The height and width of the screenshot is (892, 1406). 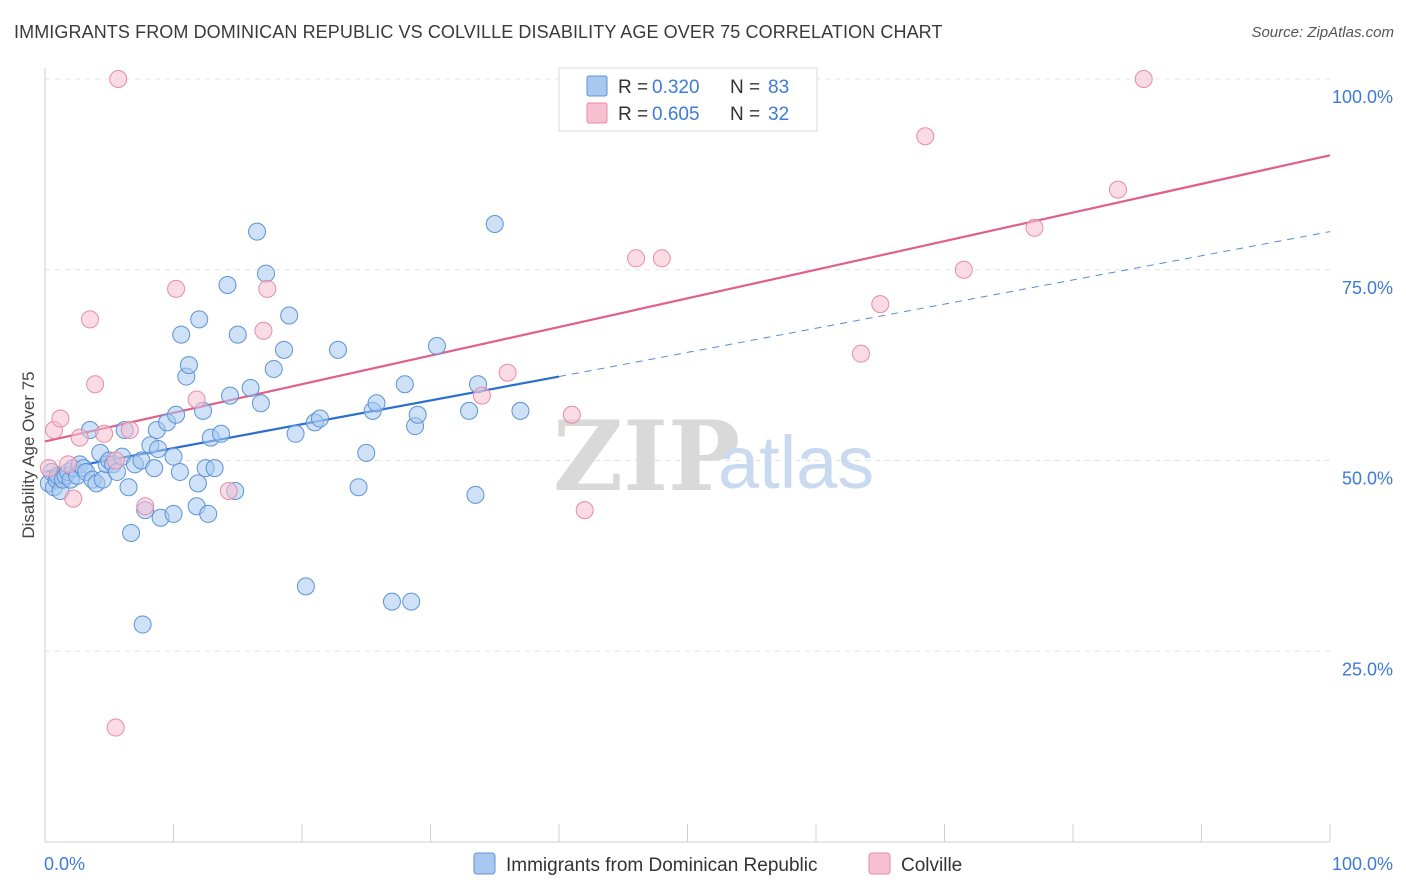 What do you see at coordinates (796, 462) in the screenshot?
I see `watermark-atlas: atlas` at bounding box center [796, 462].